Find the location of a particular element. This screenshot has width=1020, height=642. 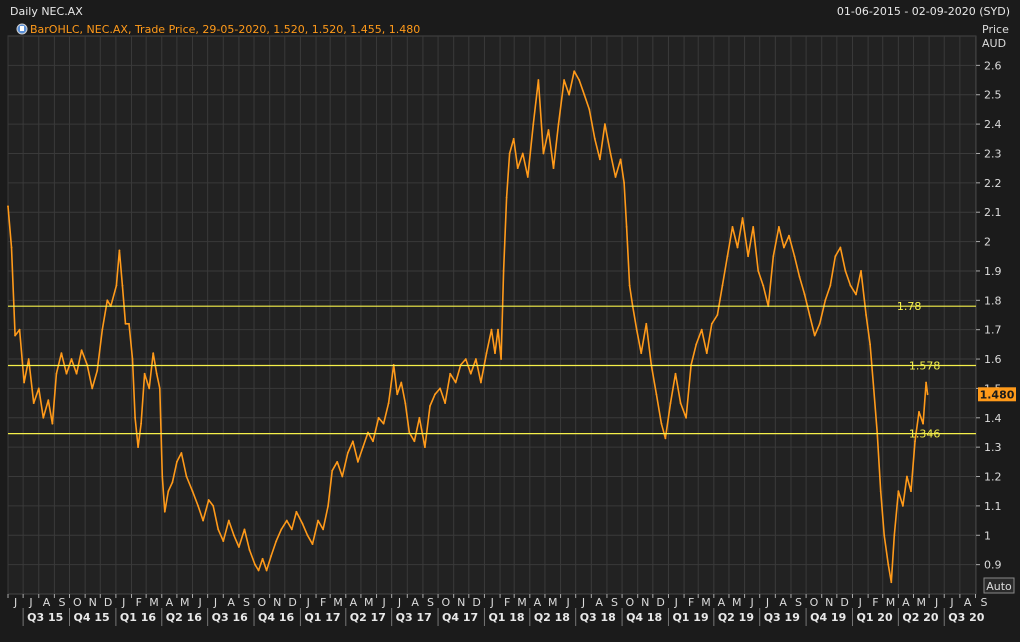

month-label: F is located at coordinates (507, 602).